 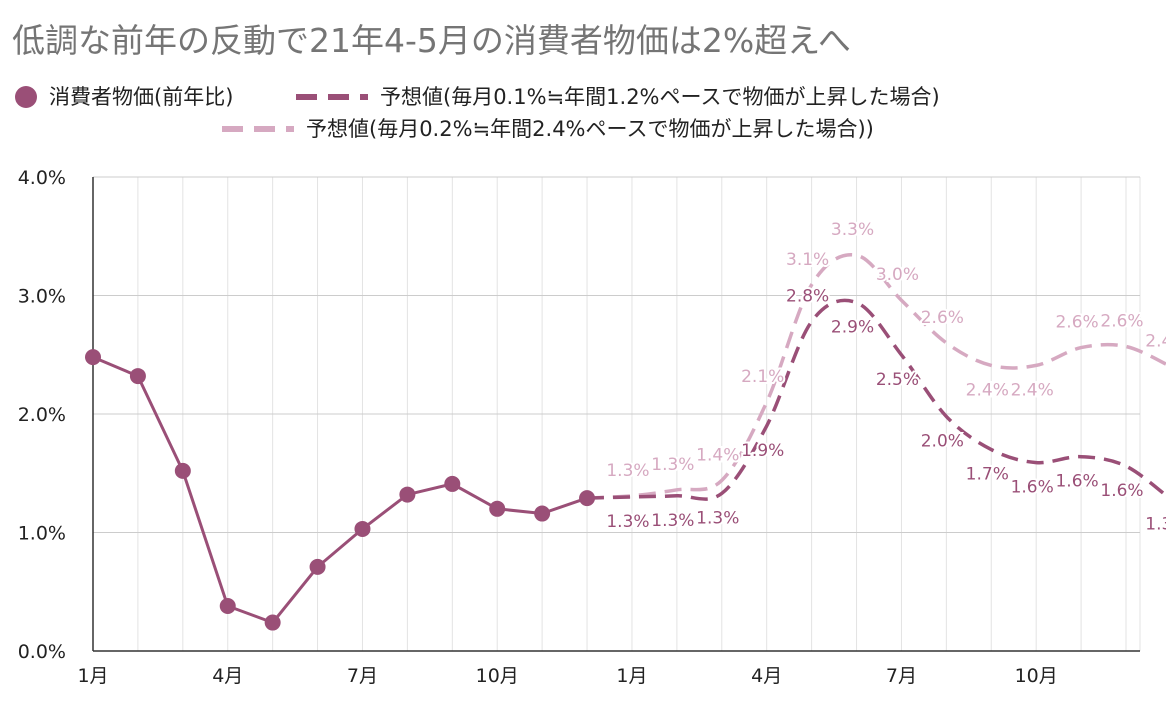 What do you see at coordinates (852, 328) in the screenshot?
I see `data-label-forecast-1: 2.9%` at bounding box center [852, 328].